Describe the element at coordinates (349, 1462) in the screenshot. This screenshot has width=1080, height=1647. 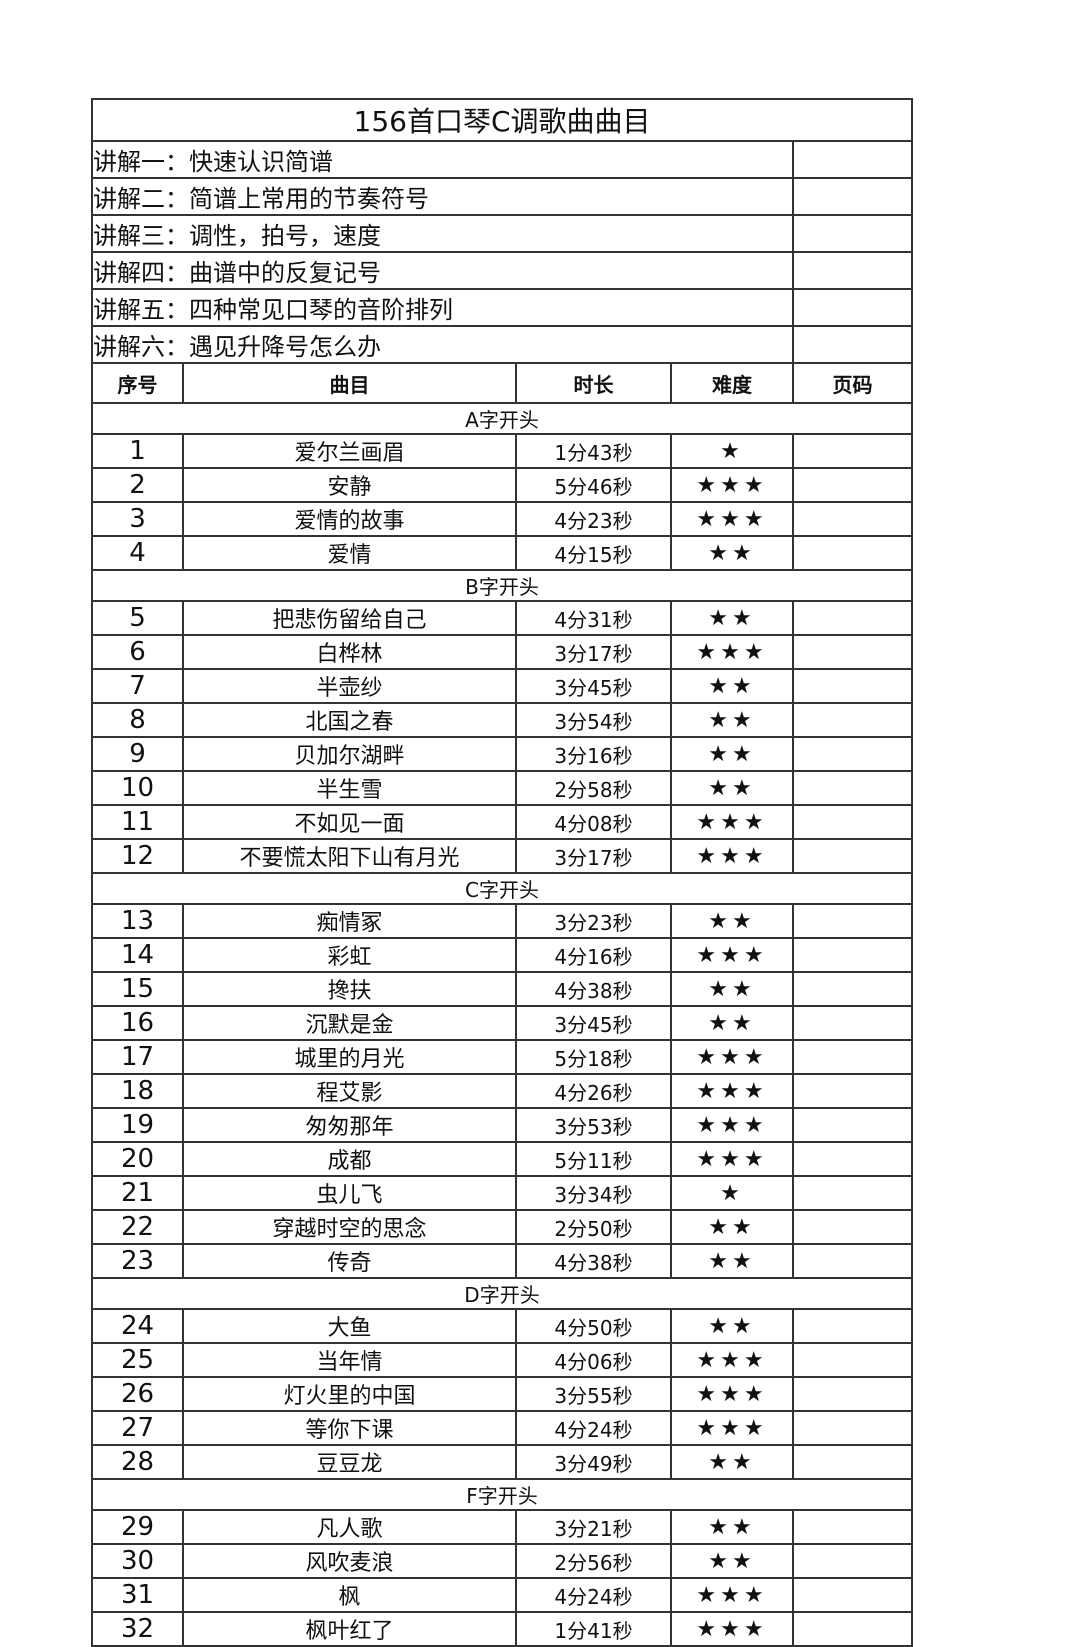
I see `song-name: 豆豆龙` at that location.